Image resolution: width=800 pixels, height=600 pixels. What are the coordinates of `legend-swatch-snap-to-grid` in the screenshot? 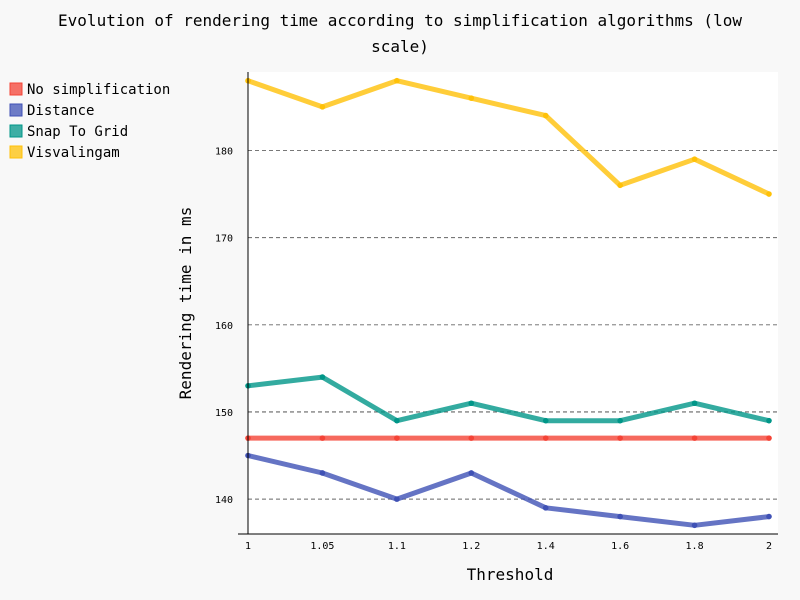 It's located at (16, 131).